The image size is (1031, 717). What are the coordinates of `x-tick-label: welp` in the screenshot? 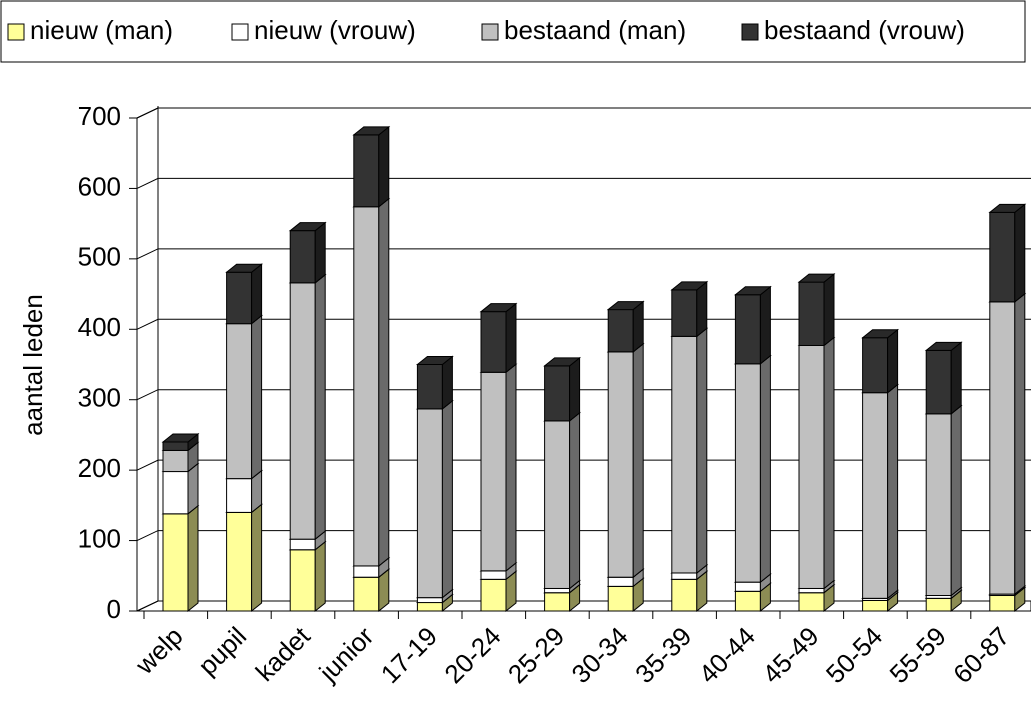 It's located at (159, 651).